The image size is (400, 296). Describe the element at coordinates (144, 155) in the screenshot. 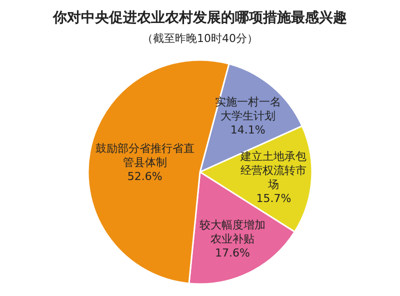

I see `slice-label: 鼓励部分省推行省直管县体制` at that location.